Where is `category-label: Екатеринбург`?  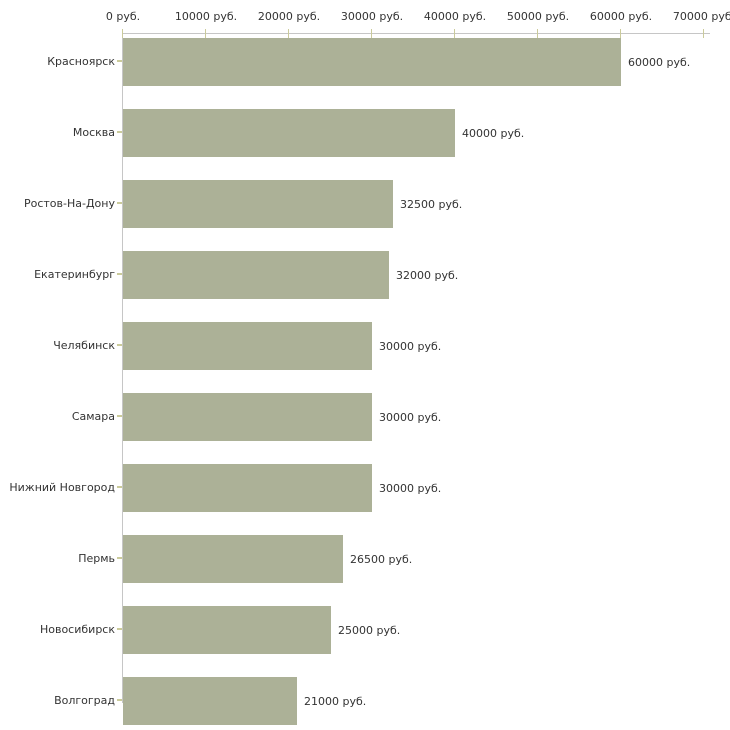
category-label: Екатеринбург is located at coordinates (74, 274).